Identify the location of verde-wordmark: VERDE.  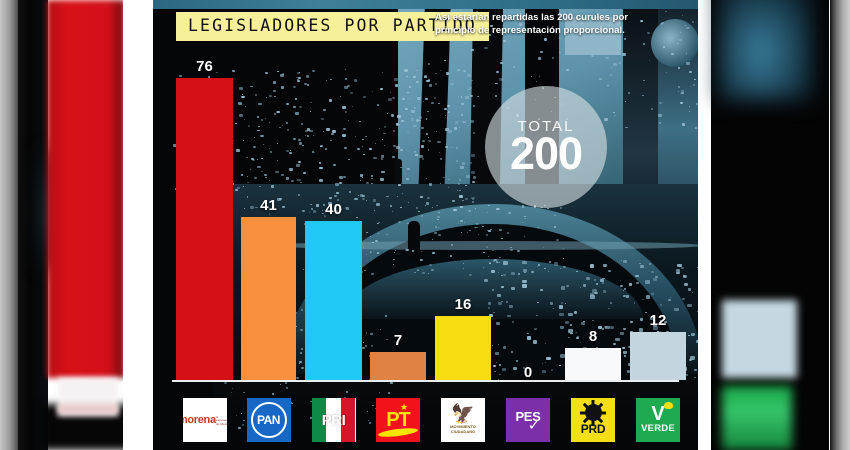
(658, 428).